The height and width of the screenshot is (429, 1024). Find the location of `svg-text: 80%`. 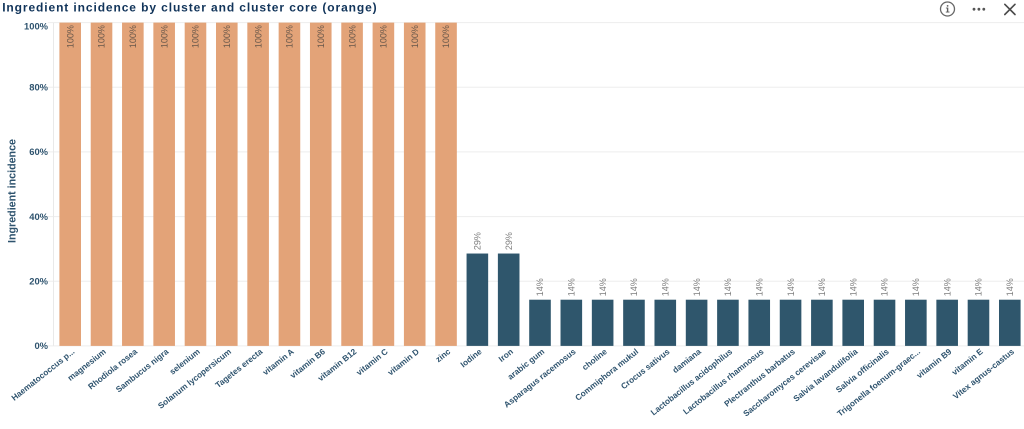

svg-text: 80% is located at coordinates (38, 87).